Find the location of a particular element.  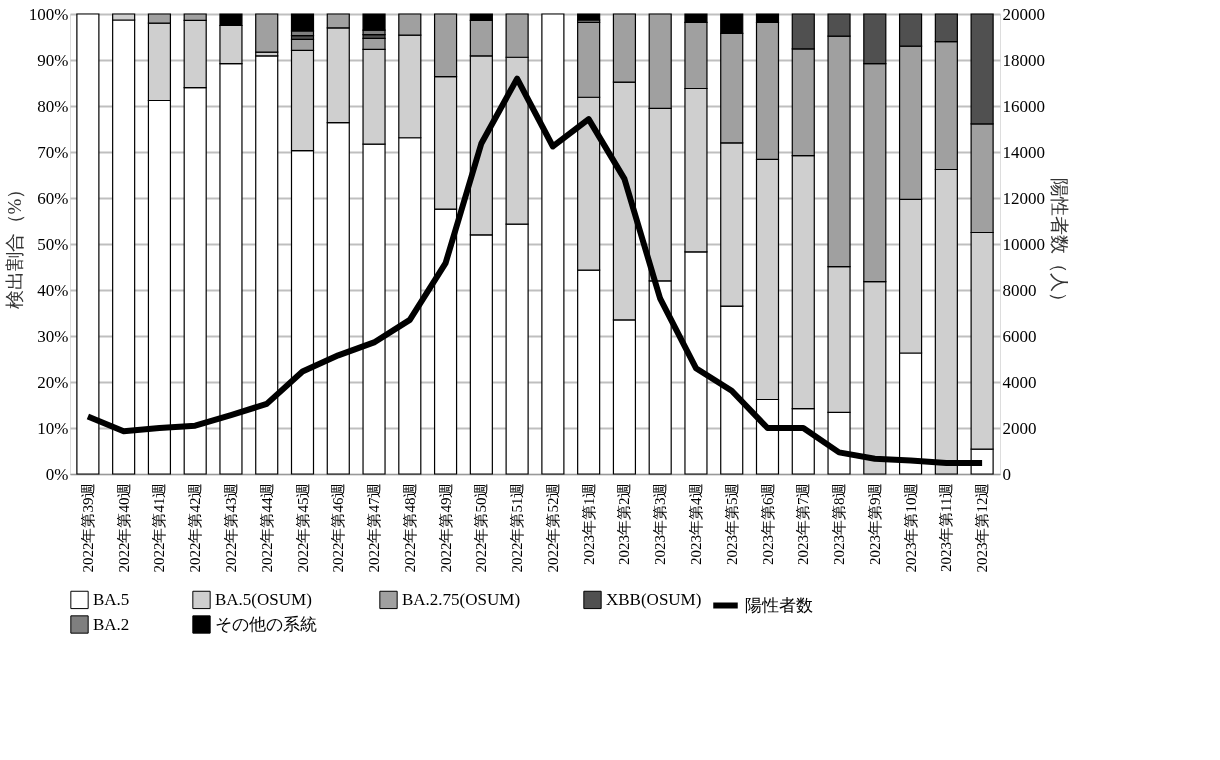

y-tick-label: 0% is located at coordinates (57, 474).